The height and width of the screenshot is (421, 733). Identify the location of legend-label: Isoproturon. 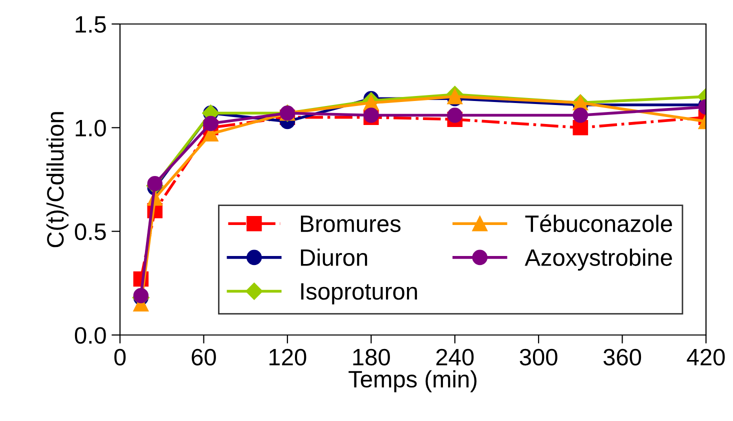
(359, 293).